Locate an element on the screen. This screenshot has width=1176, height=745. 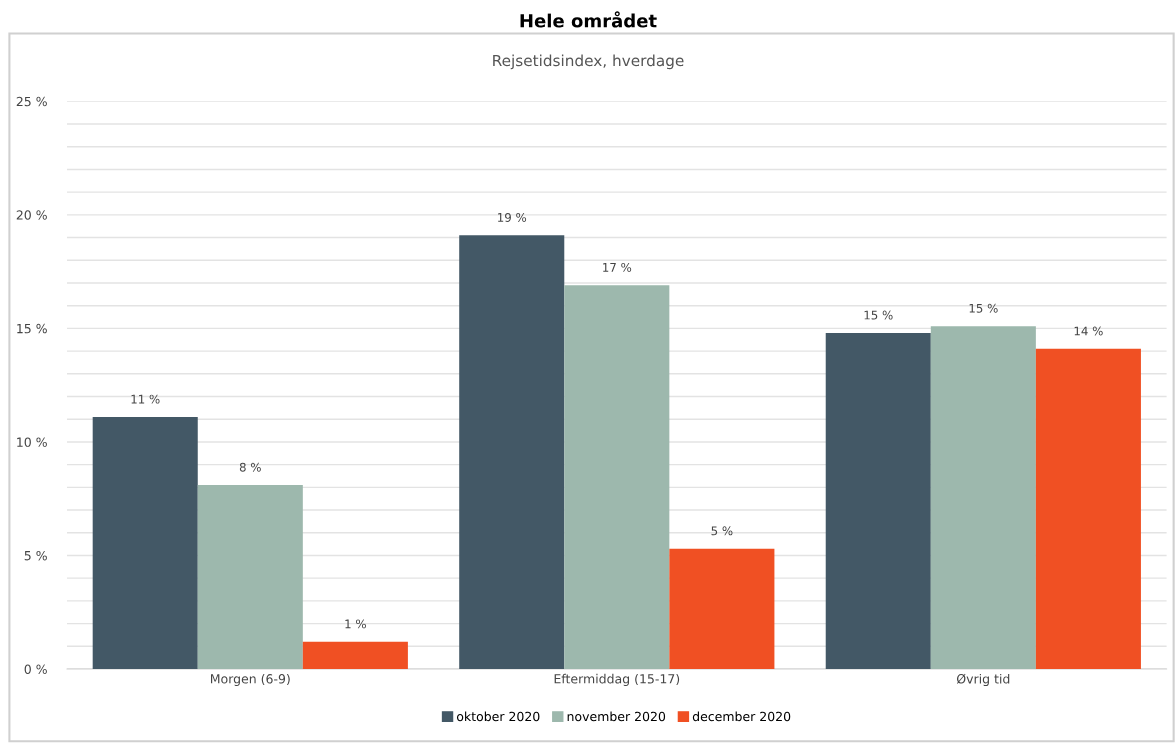
data-label: 8 % is located at coordinates (250, 467).